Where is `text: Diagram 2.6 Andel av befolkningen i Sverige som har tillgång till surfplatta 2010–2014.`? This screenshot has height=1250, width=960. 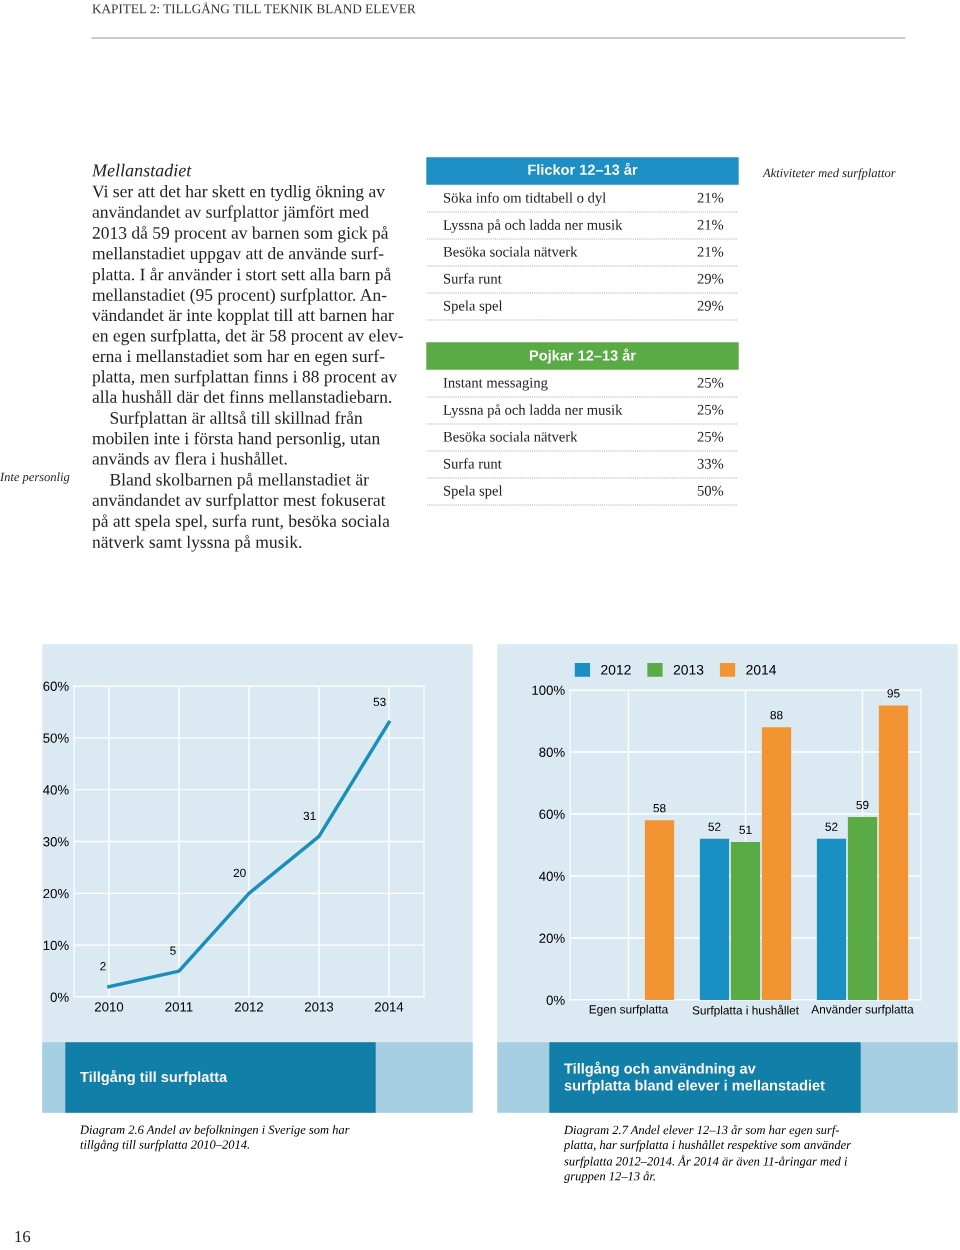 text: Diagram 2.6 Andel av befolkningen i Sverige som har tillgång till surfplatta 2010–2014. is located at coordinates (214, 1138).